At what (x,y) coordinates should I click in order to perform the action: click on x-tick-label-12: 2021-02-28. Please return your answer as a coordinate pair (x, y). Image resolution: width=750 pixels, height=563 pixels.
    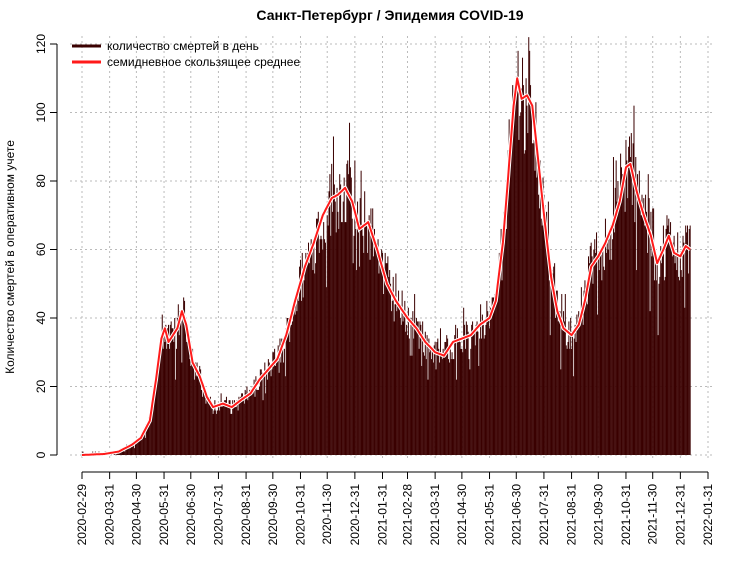
    Looking at the image, I should click on (407, 515).